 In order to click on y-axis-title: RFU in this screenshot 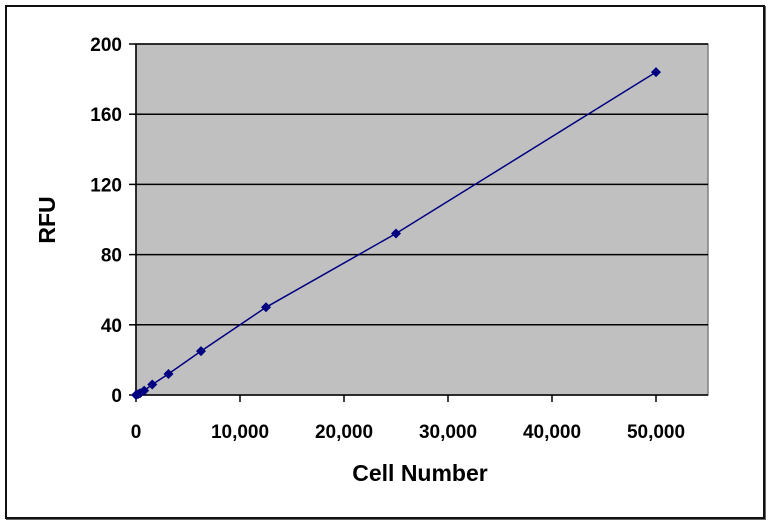, I will do `click(47, 219)`.